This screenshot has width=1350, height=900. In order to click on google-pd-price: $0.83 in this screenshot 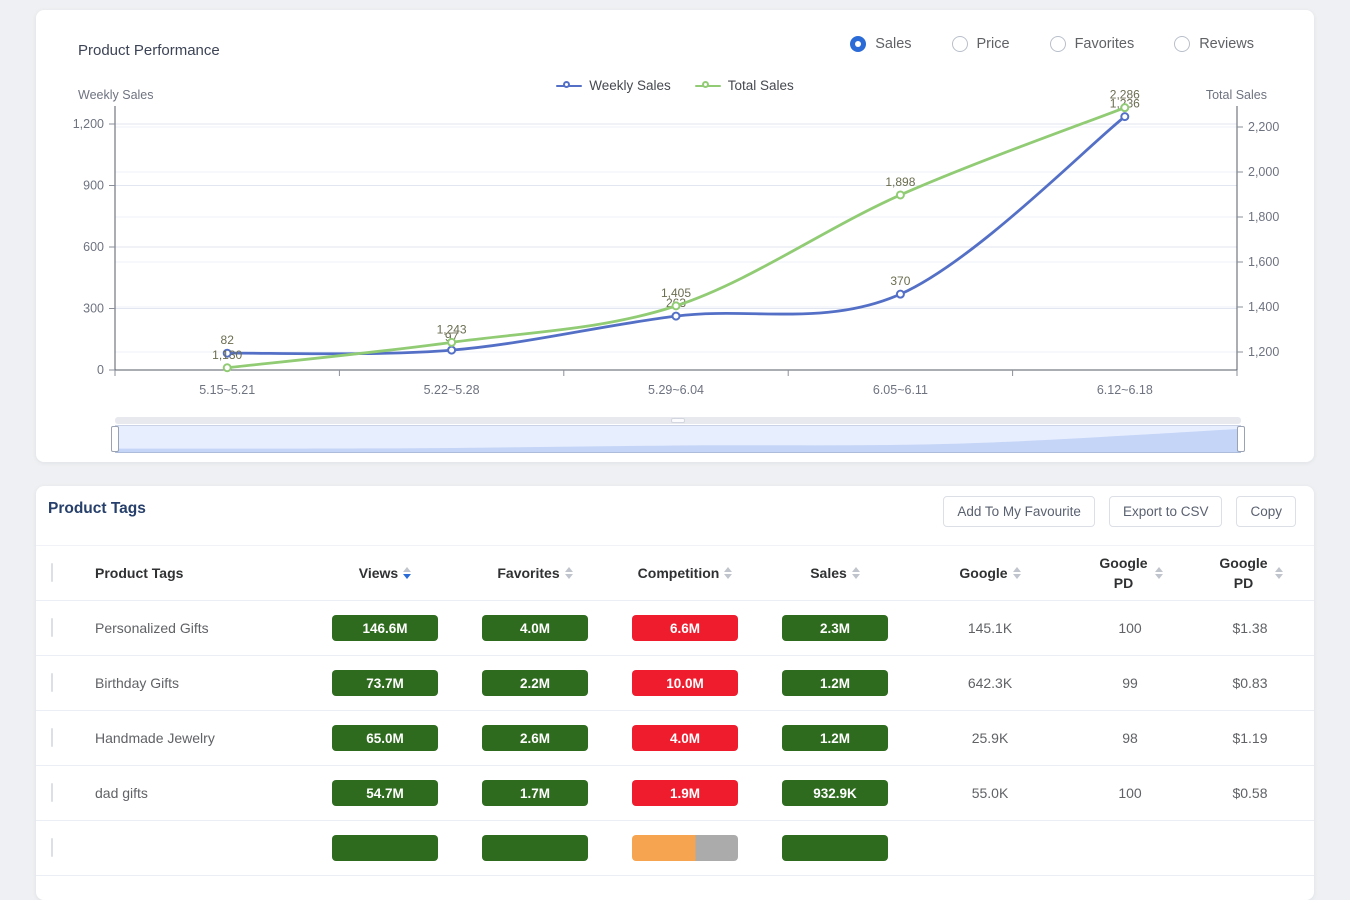, I will do `click(1250, 683)`.